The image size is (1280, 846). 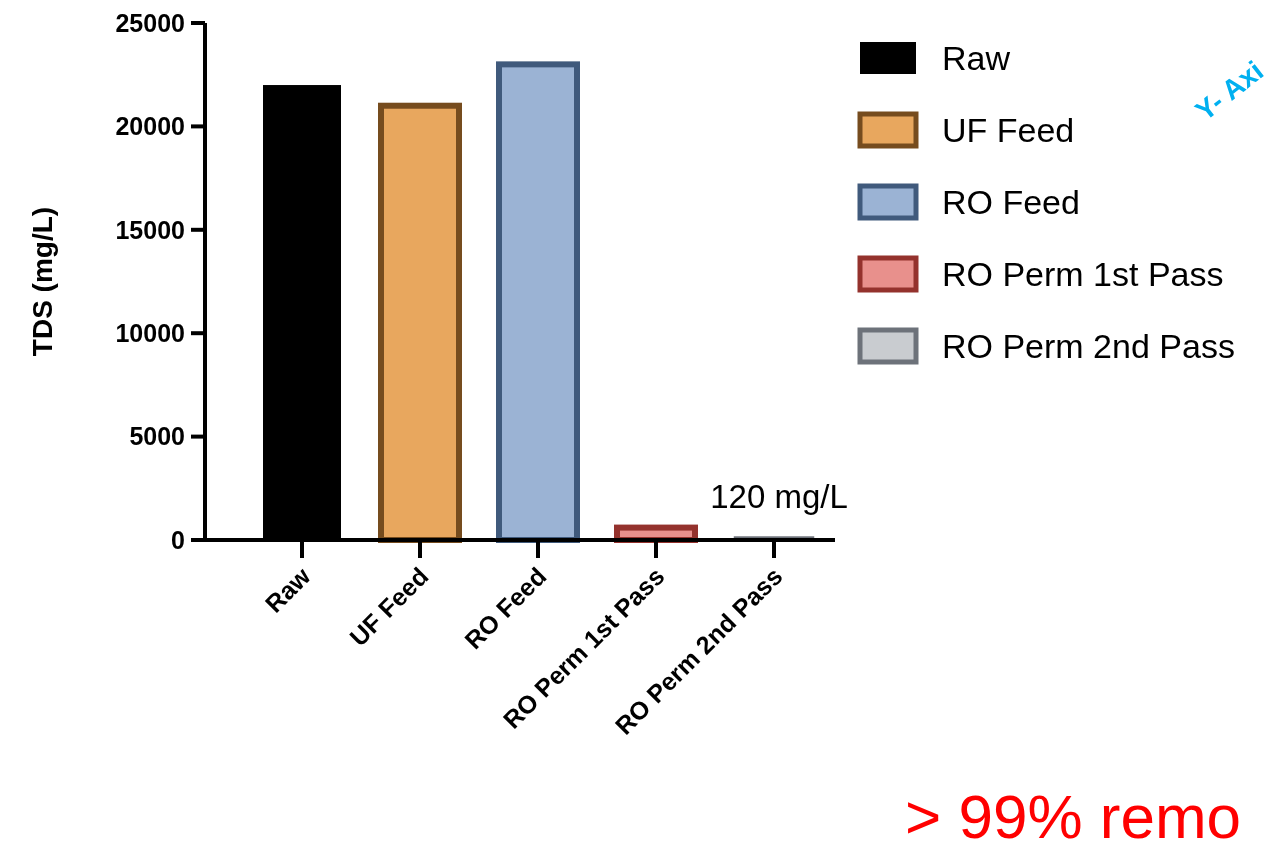 What do you see at coordinates (157, 436) in the screenshot?
I see `y-tick-label: 5000` at bounding box center [157, 436].